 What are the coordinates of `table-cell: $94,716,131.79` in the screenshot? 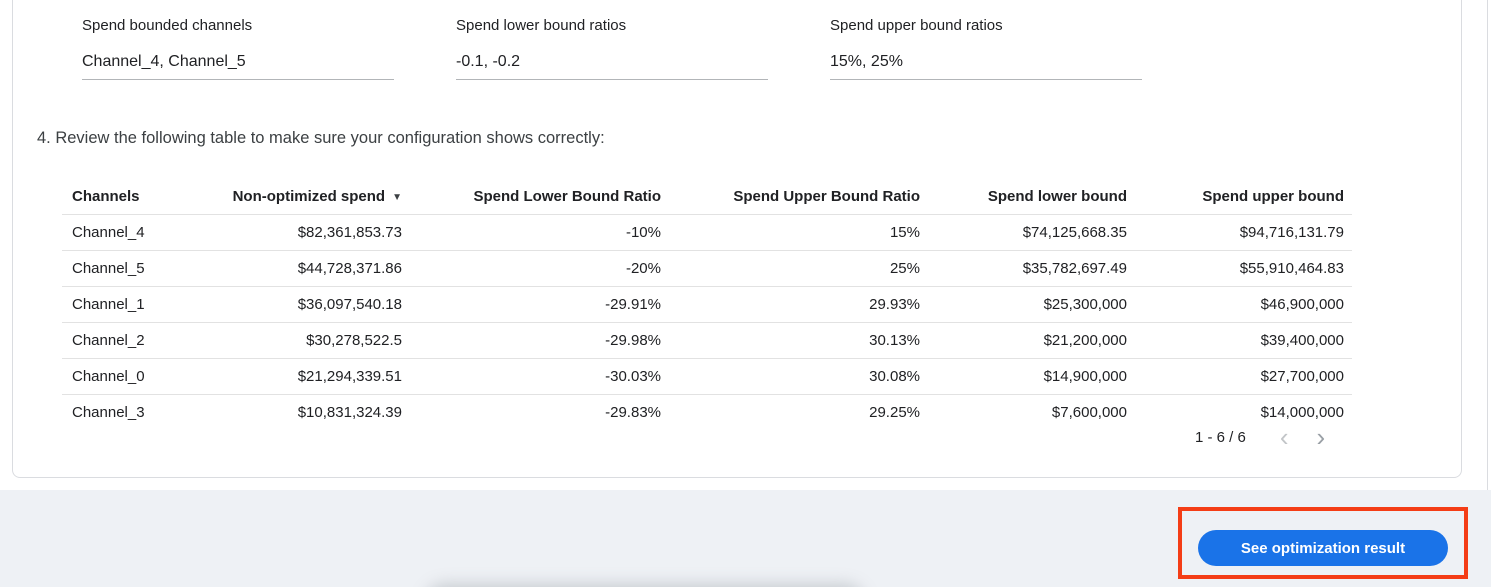 It's located at (1291, 232).